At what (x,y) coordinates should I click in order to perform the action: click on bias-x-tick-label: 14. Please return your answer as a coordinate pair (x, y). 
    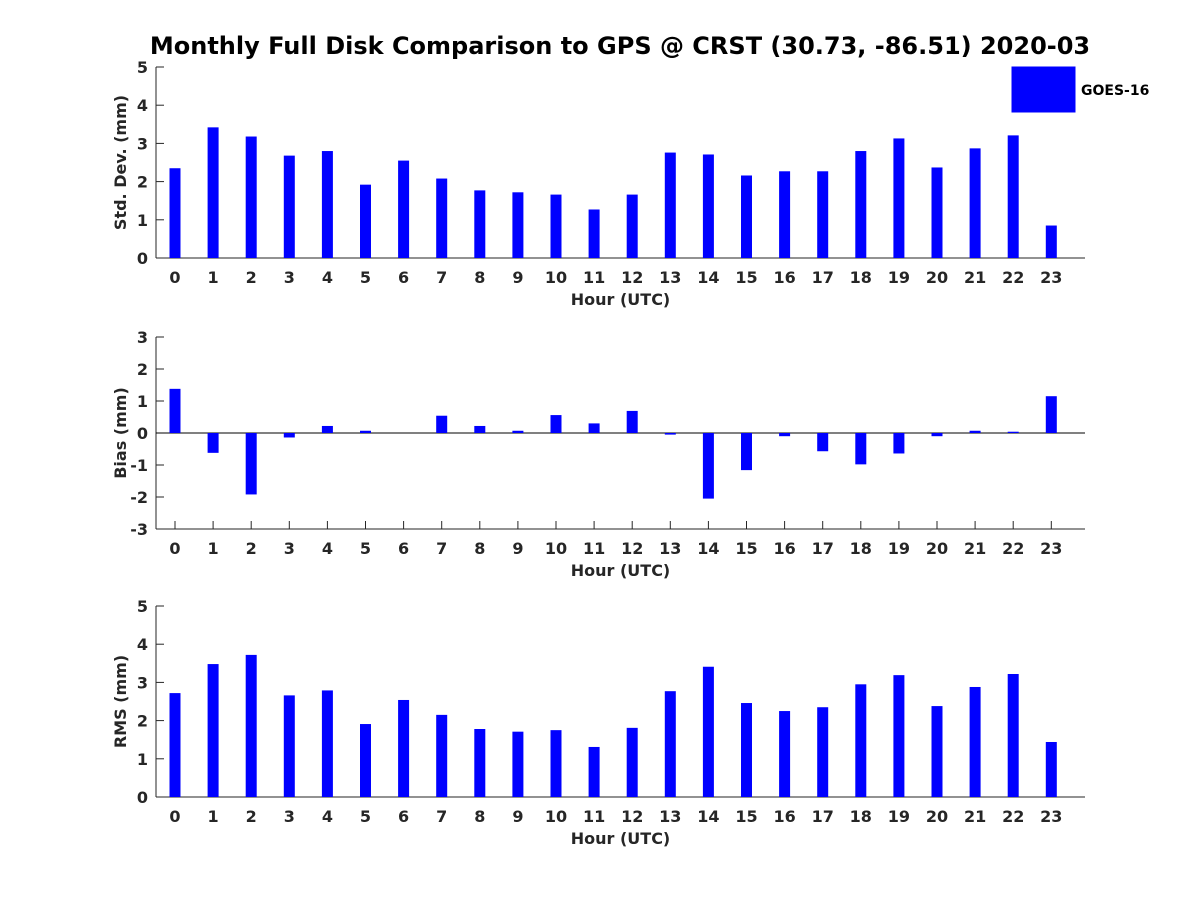
    Looking at the image, I should click on (708, 548).